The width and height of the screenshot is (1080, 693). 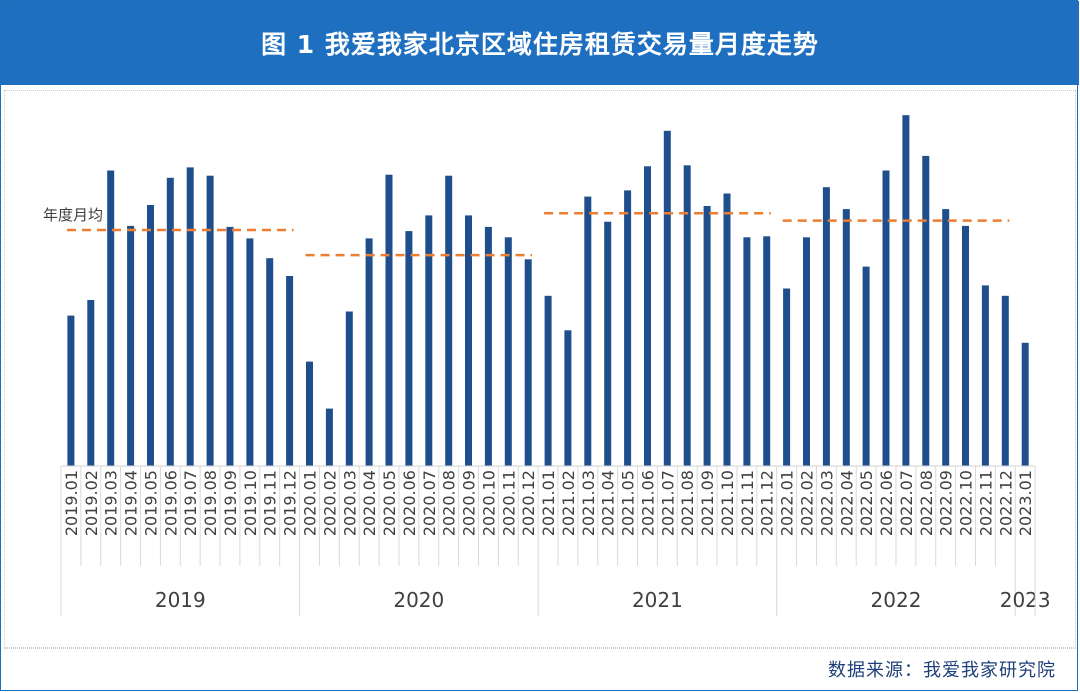 I want to click on x-tick-label: 2020.07, so click(x=429, y=503).